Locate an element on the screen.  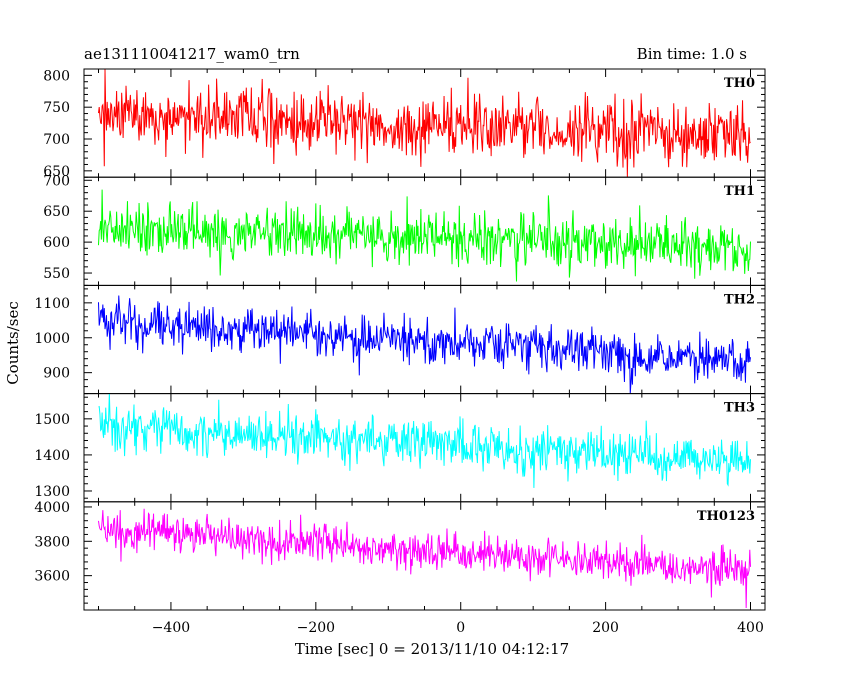
panel-th0: 650 700 750 800 TH0 is located at coordinates (404, 124).